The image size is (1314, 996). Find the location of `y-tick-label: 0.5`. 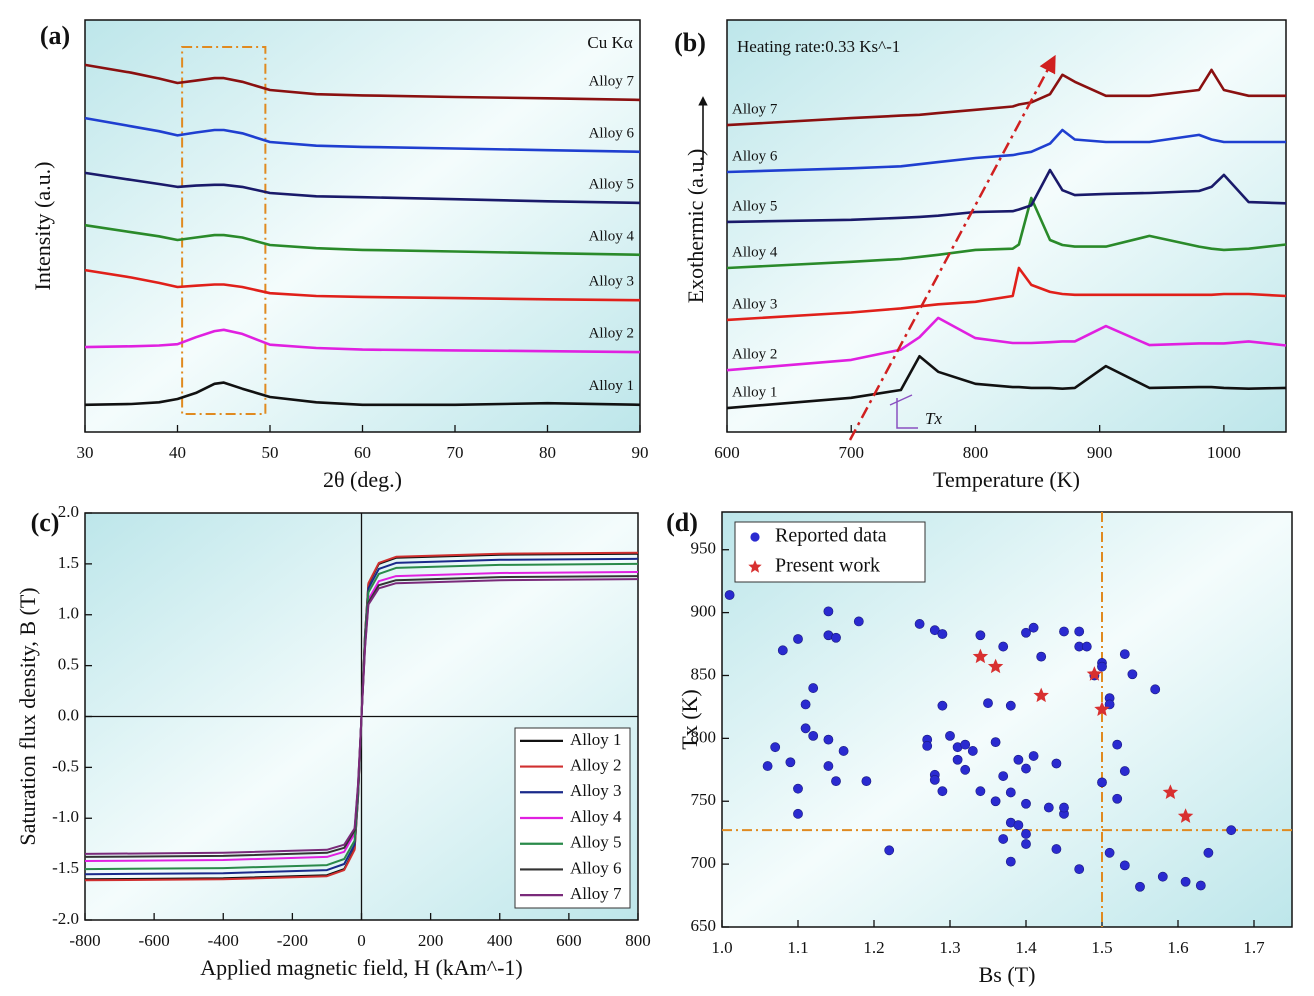

y-tick-label: 0.5 is located at coordinates (68, 664).